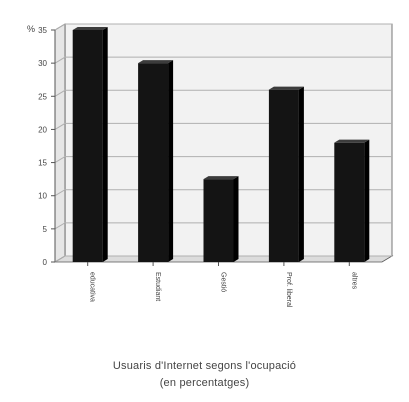 The height and width of the screenshot is (402, 409). I want to click on y-tick-label: 30, so click(42, 63).